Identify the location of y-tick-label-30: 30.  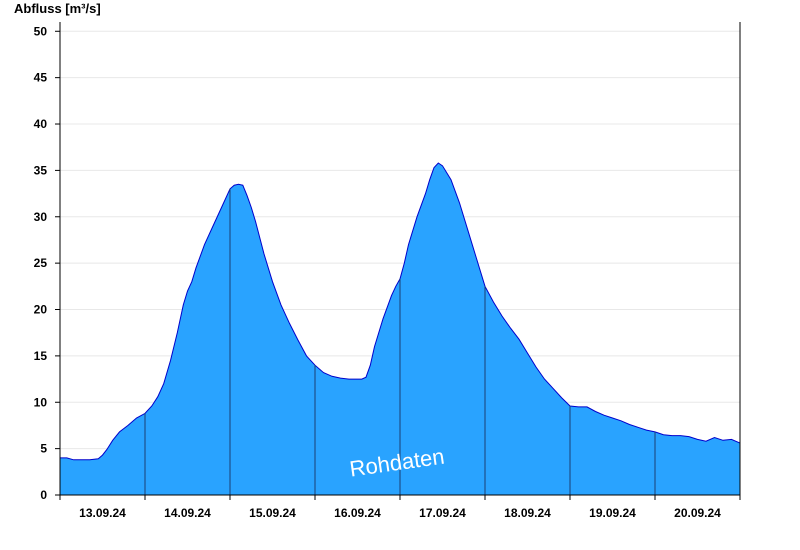
(41, 217).